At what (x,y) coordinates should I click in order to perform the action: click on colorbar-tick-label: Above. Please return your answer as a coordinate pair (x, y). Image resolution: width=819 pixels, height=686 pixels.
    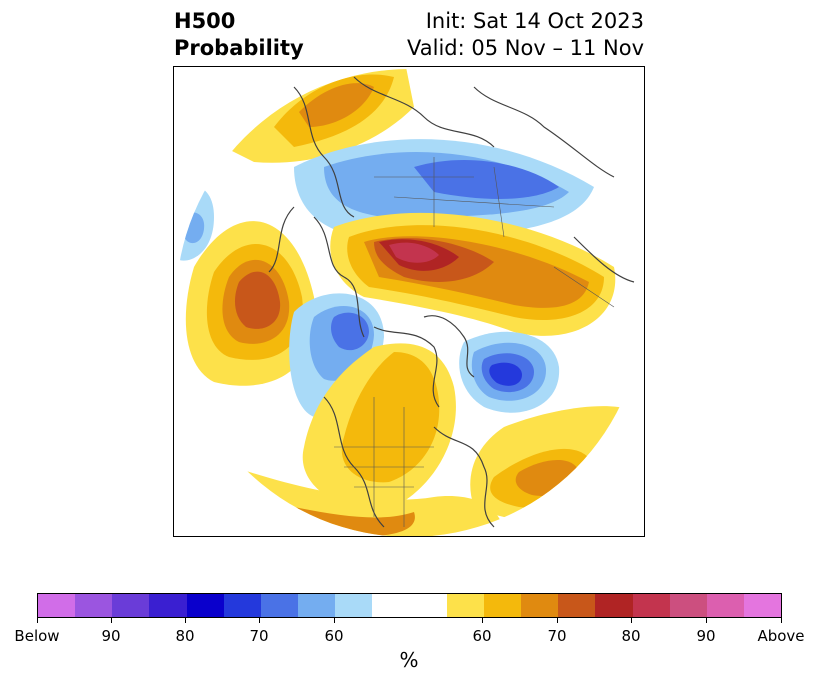
    Looking at the image, I should click on (781, 636).